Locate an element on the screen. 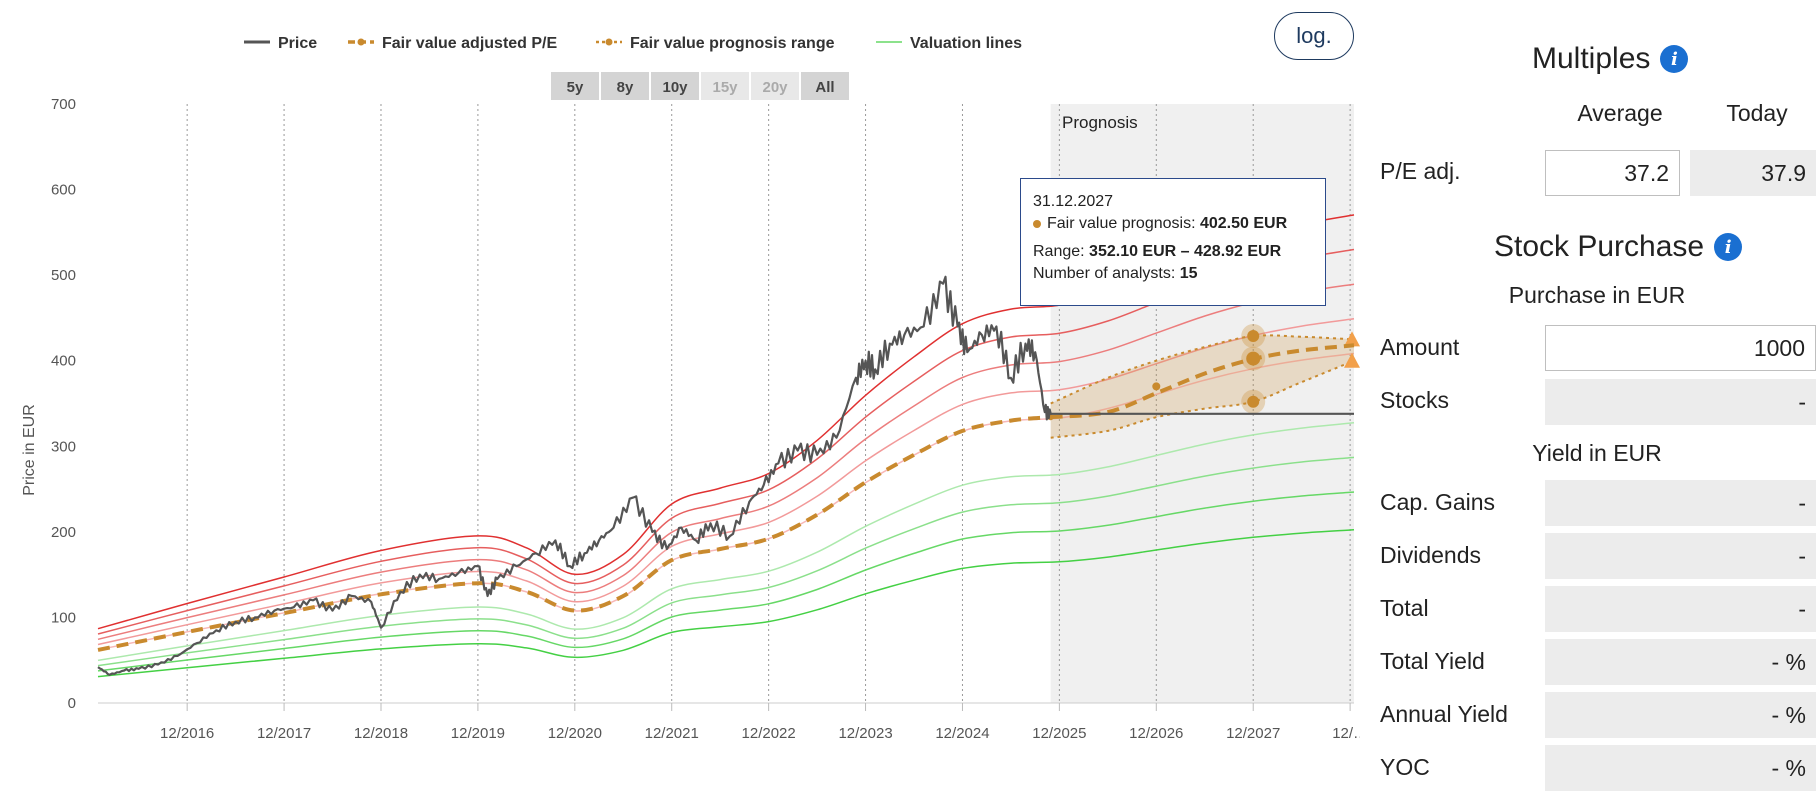  range-button-8y: 8y is located at coordinates (625, 86).